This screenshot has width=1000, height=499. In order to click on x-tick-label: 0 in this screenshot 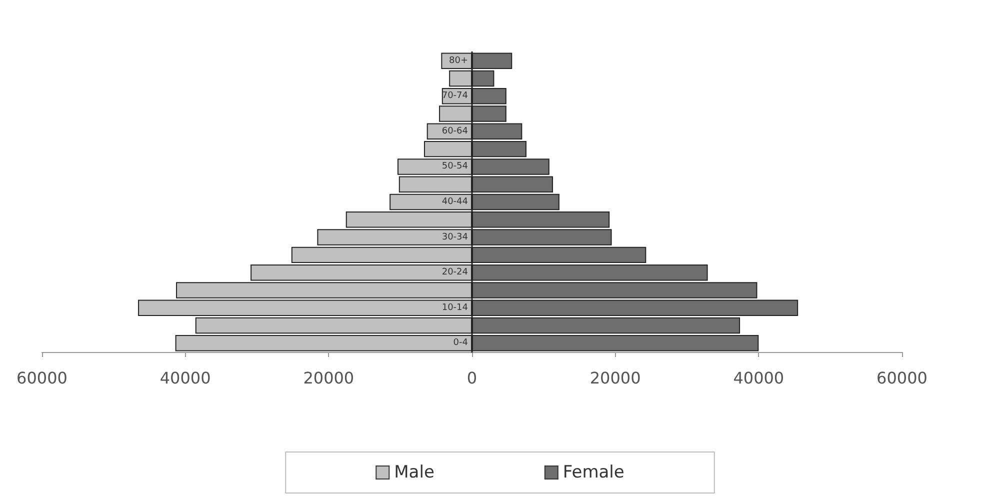, I will do `click(472, 378)`.